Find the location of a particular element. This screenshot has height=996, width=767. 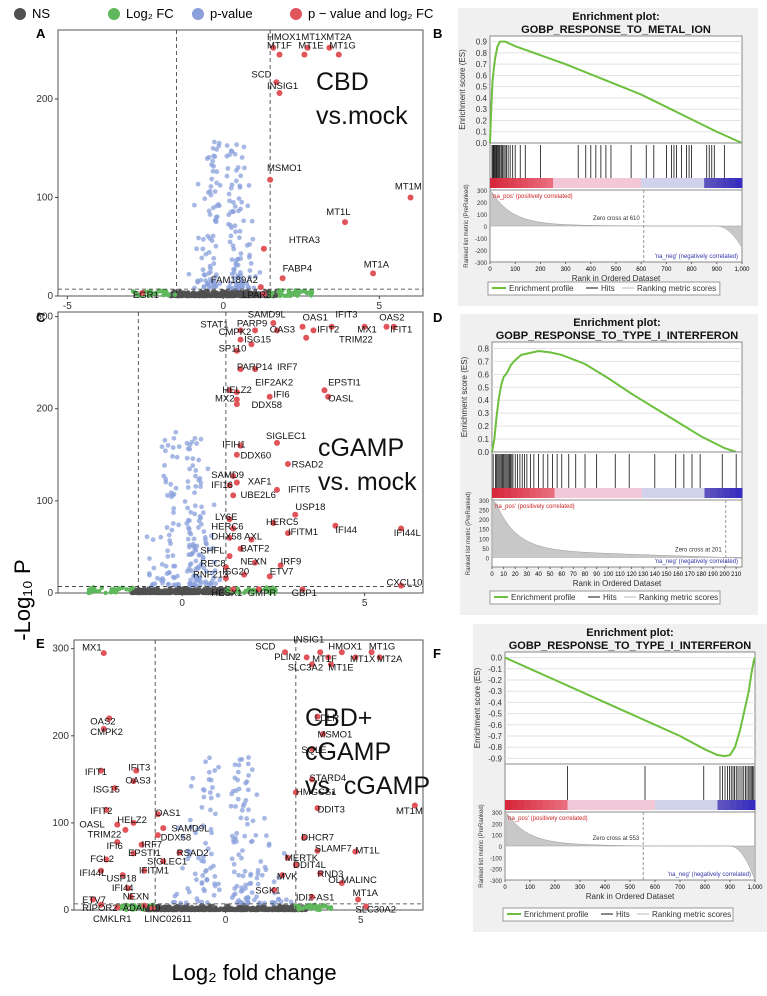

gene-label: SAMD9L is located at coordinates (190, 829).